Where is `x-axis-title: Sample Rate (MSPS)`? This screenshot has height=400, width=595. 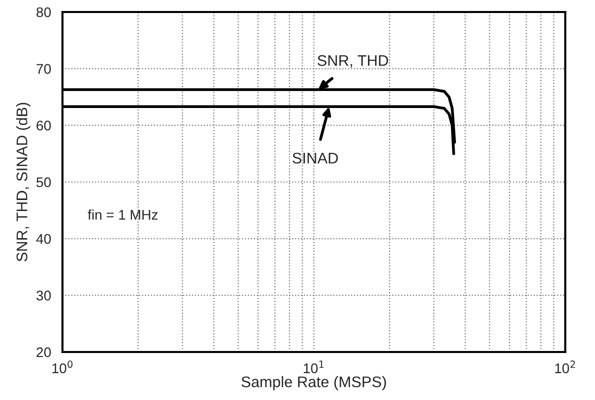
x-axis-title: Sample Rate (MSPS) is located at coordinates (314, 383).